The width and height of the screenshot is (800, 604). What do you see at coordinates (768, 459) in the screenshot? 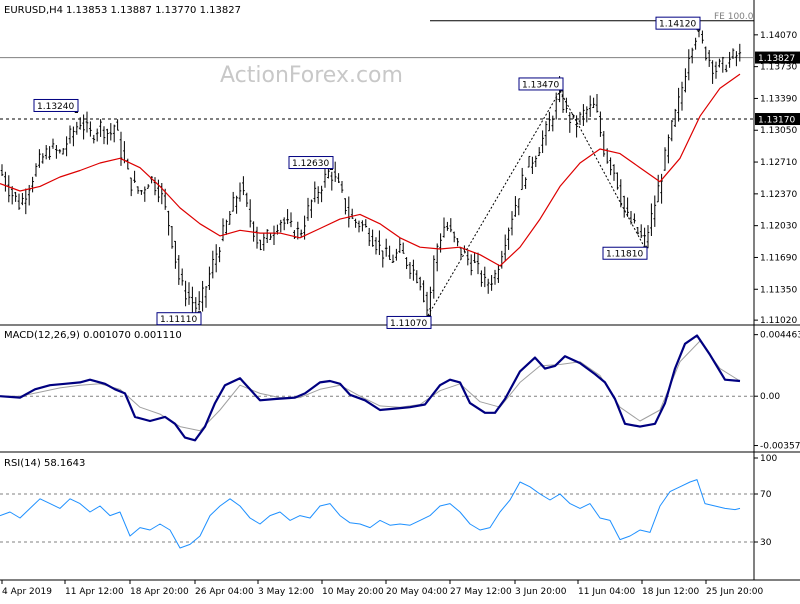
I see `rsi-y-tick-label: 100` at bounding box center [768, 459].